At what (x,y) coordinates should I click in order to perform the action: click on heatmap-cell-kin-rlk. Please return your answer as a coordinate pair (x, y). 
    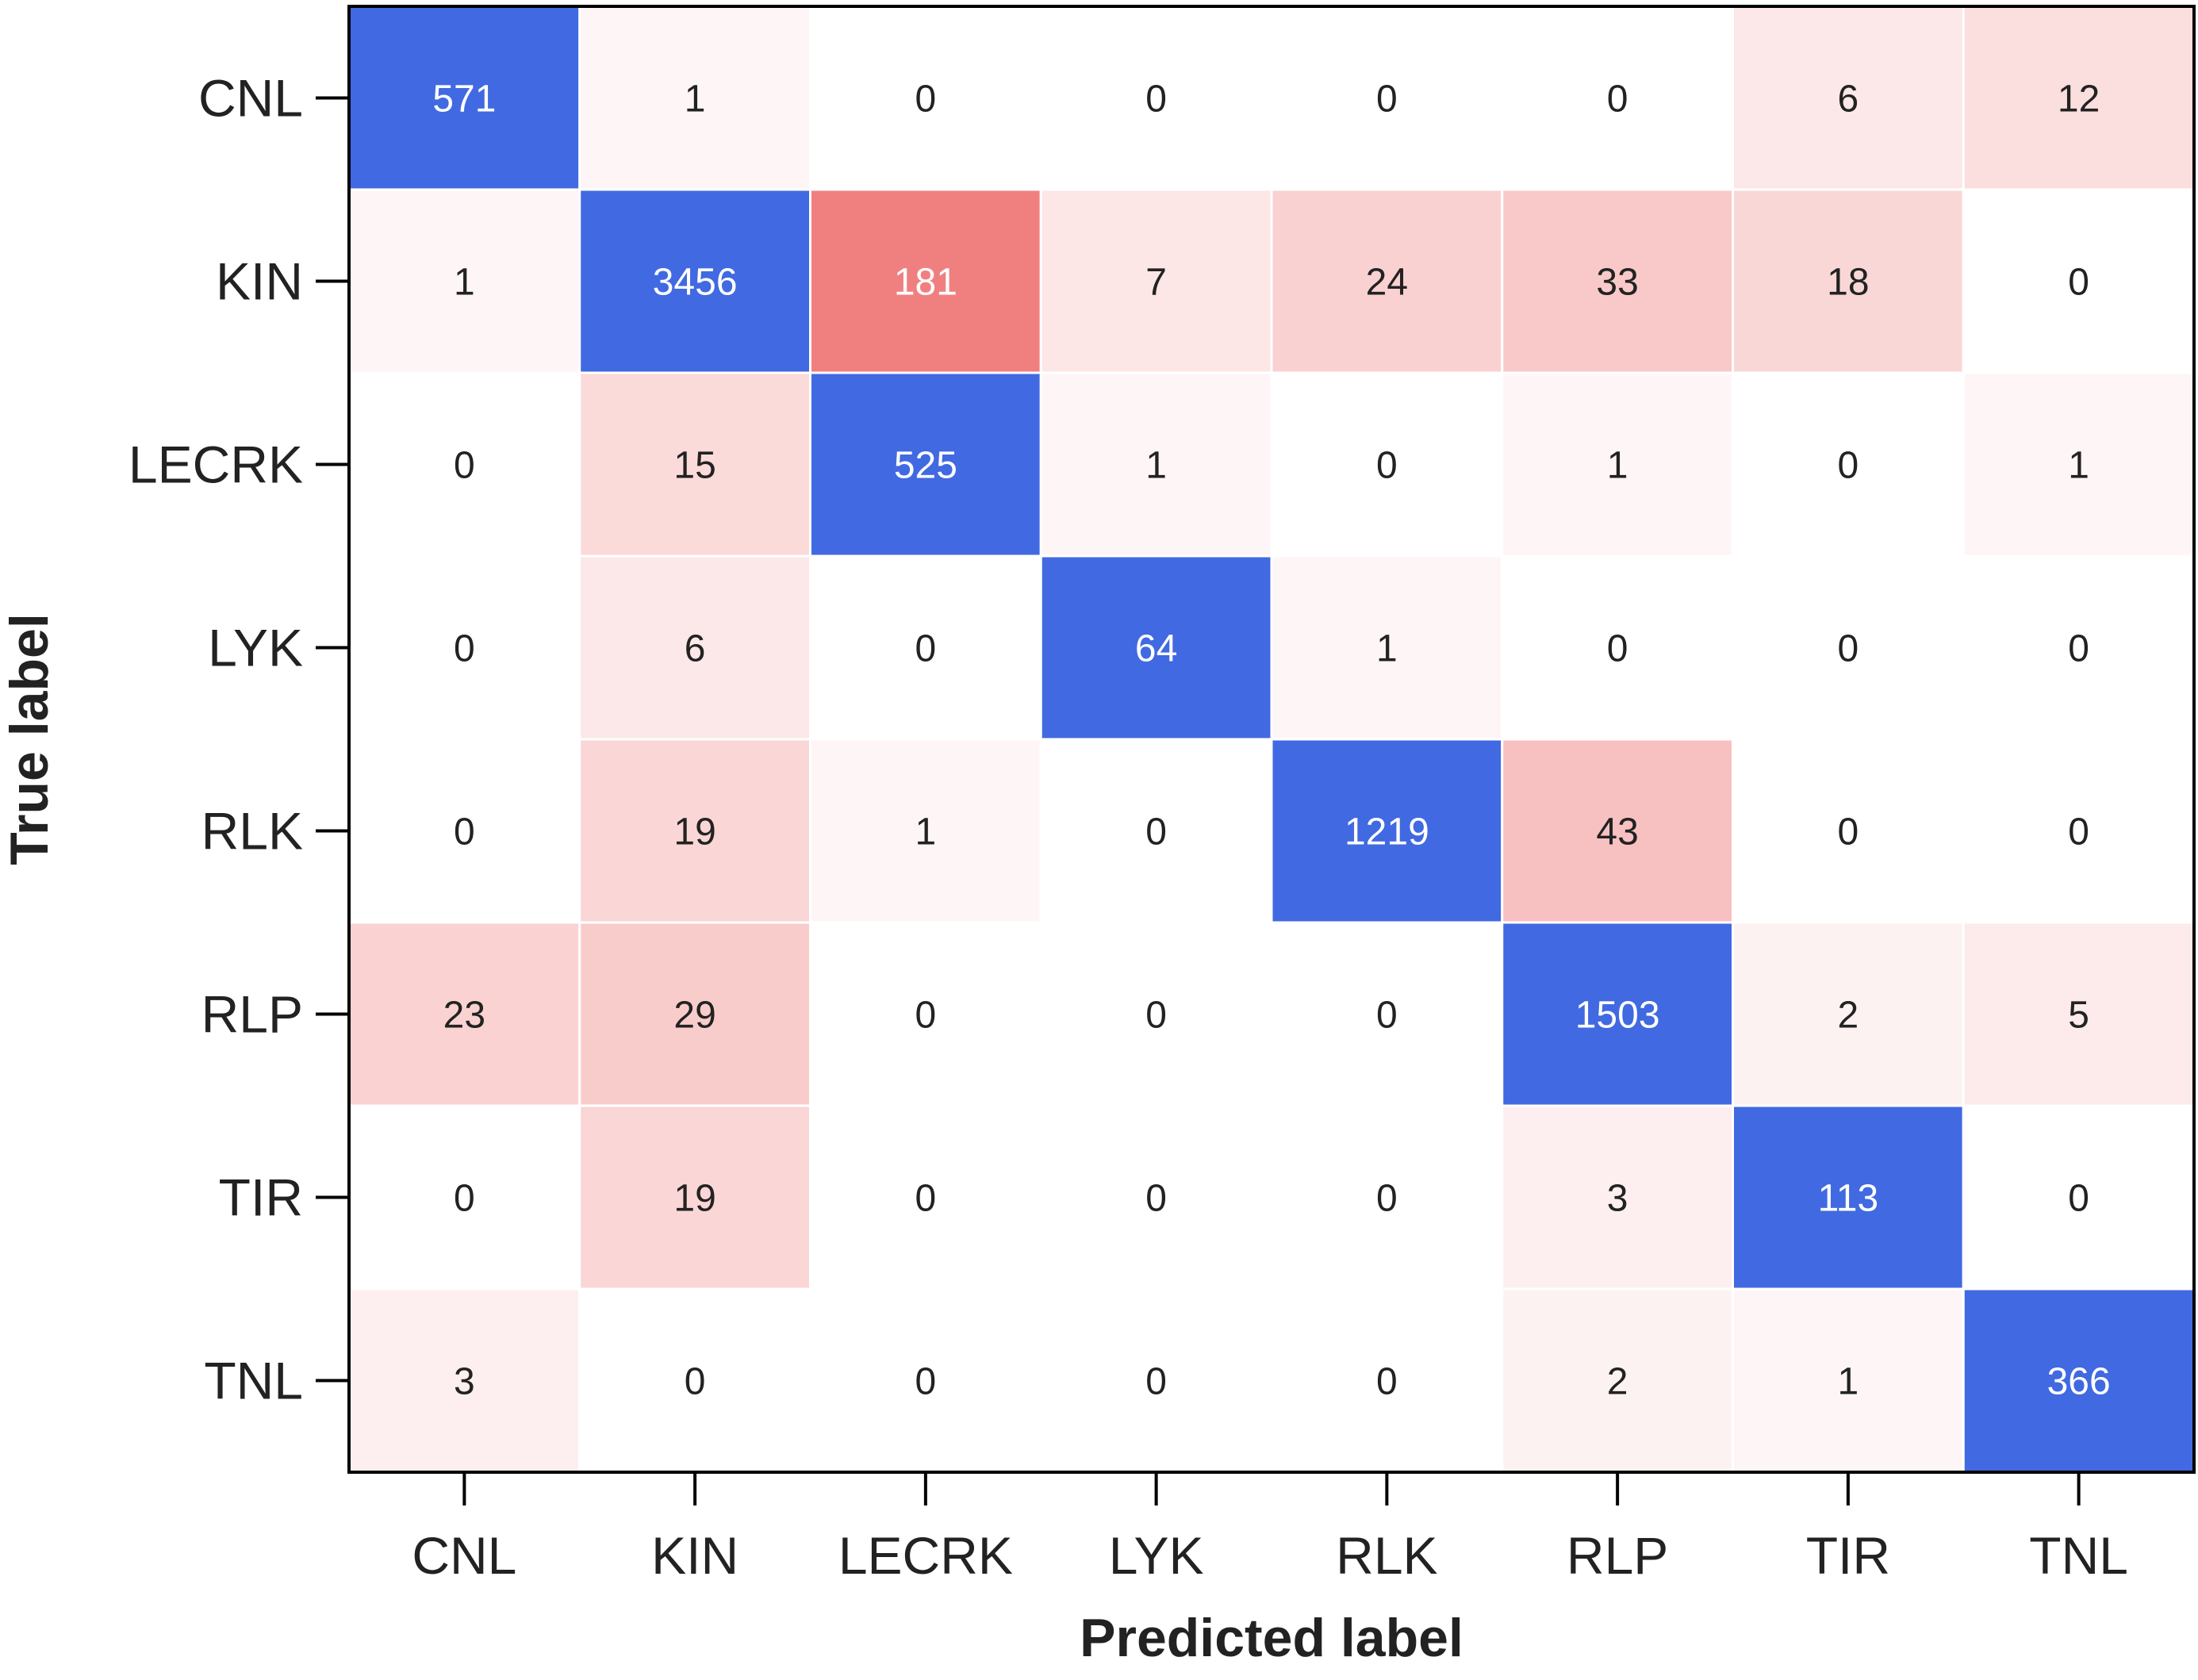
    Looking at the image, I should click on (1387, 281).